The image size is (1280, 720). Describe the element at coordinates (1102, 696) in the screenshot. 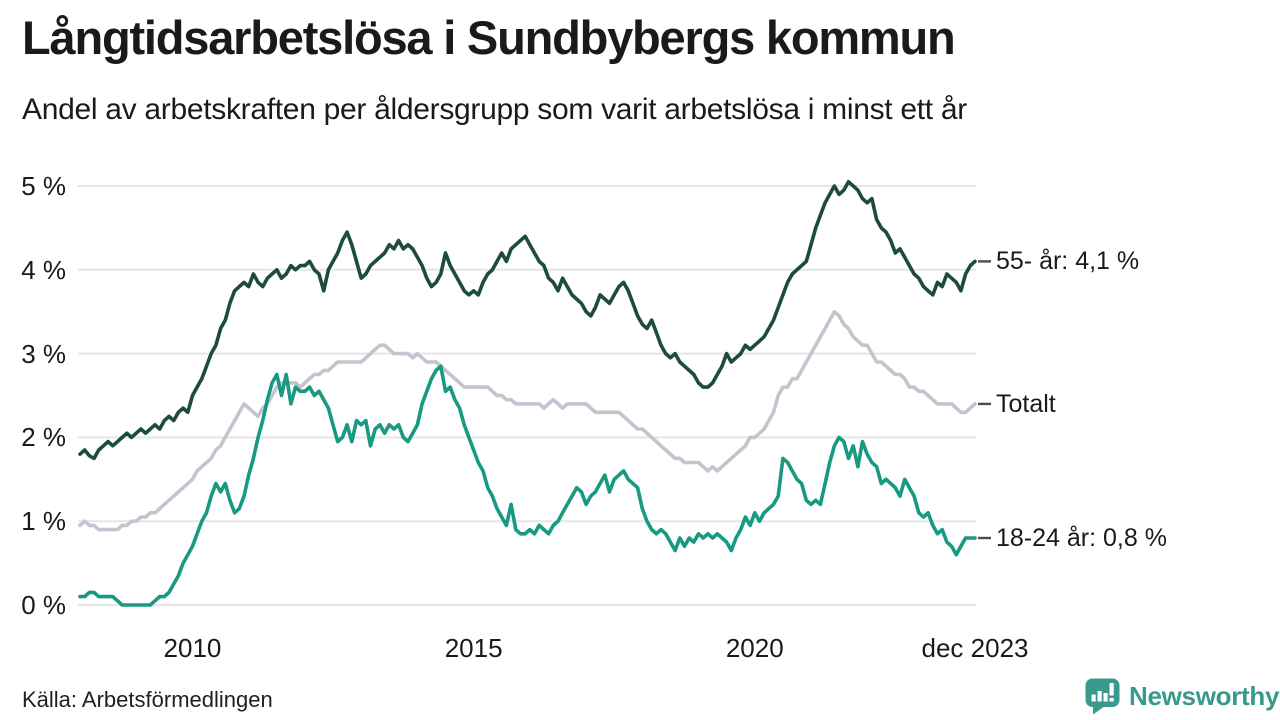

I see `newsworthy-chart-bubble-icon` at that location.